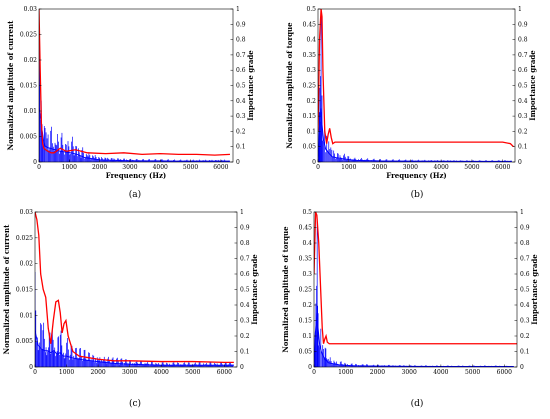 The width and height of the screenshot is (550, 419). Describe the element at coordinates (306, 321) in the screenshot. I see `y-tick-label: 0.15` at that location.